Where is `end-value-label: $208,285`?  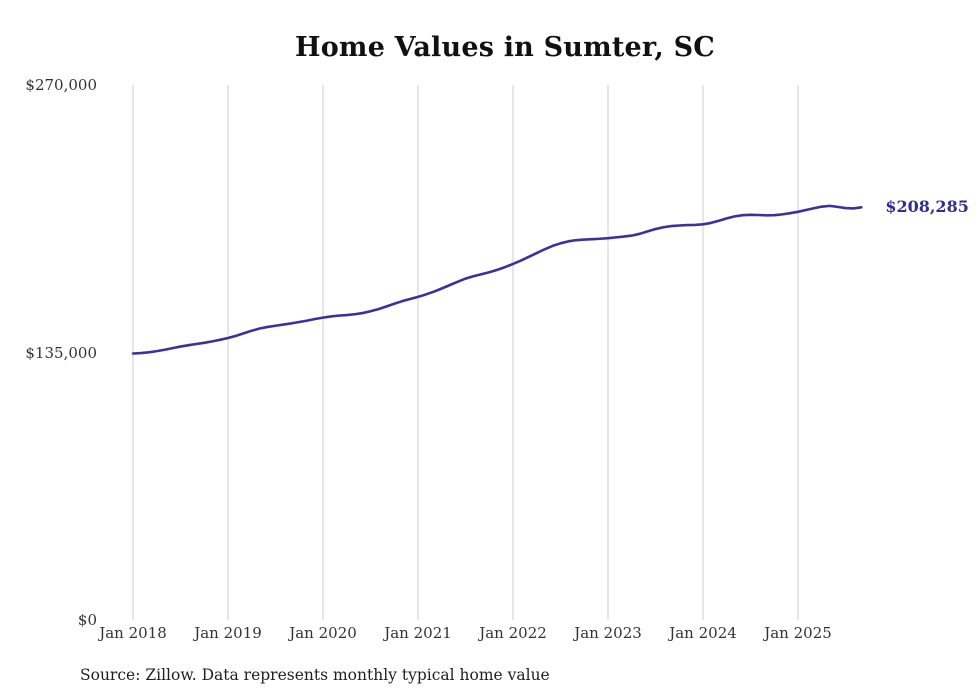 end-value-label: $208,285 is located at coordinates (927, 207).